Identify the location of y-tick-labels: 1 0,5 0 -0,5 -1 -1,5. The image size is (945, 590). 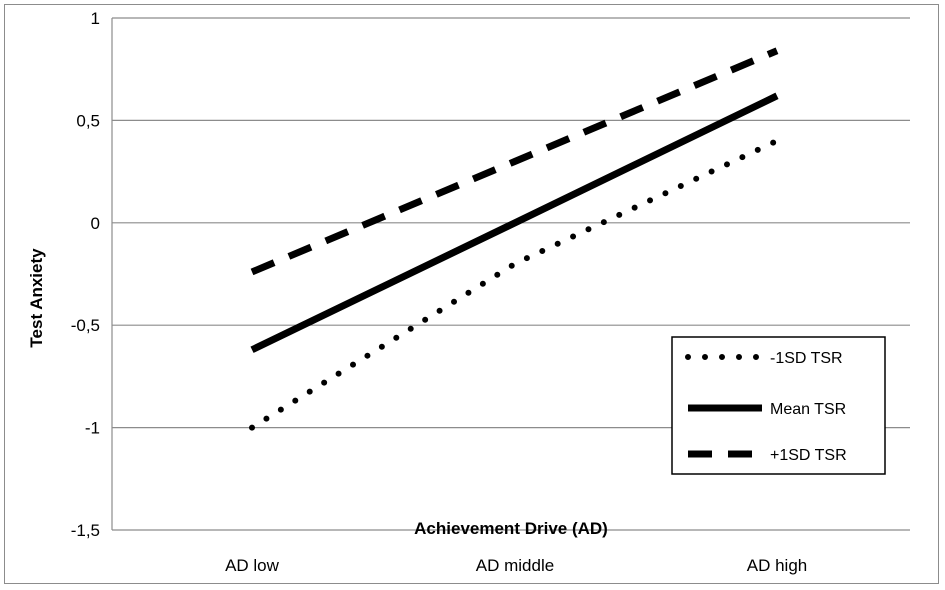
(85, 274).